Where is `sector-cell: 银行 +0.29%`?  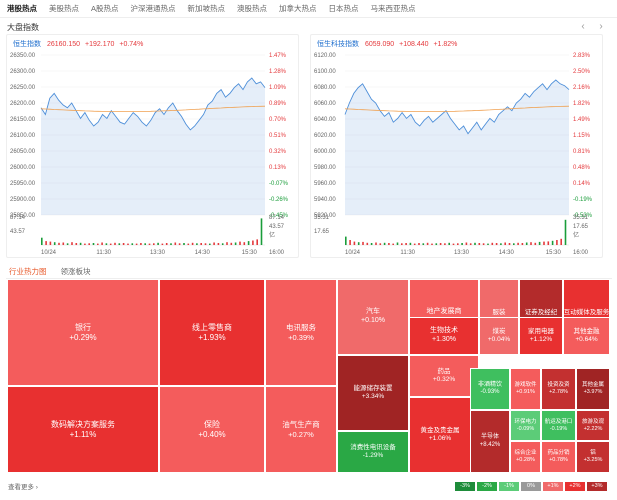 sector-cell: 银行 +0.29% is located at coordinates (83, 332).